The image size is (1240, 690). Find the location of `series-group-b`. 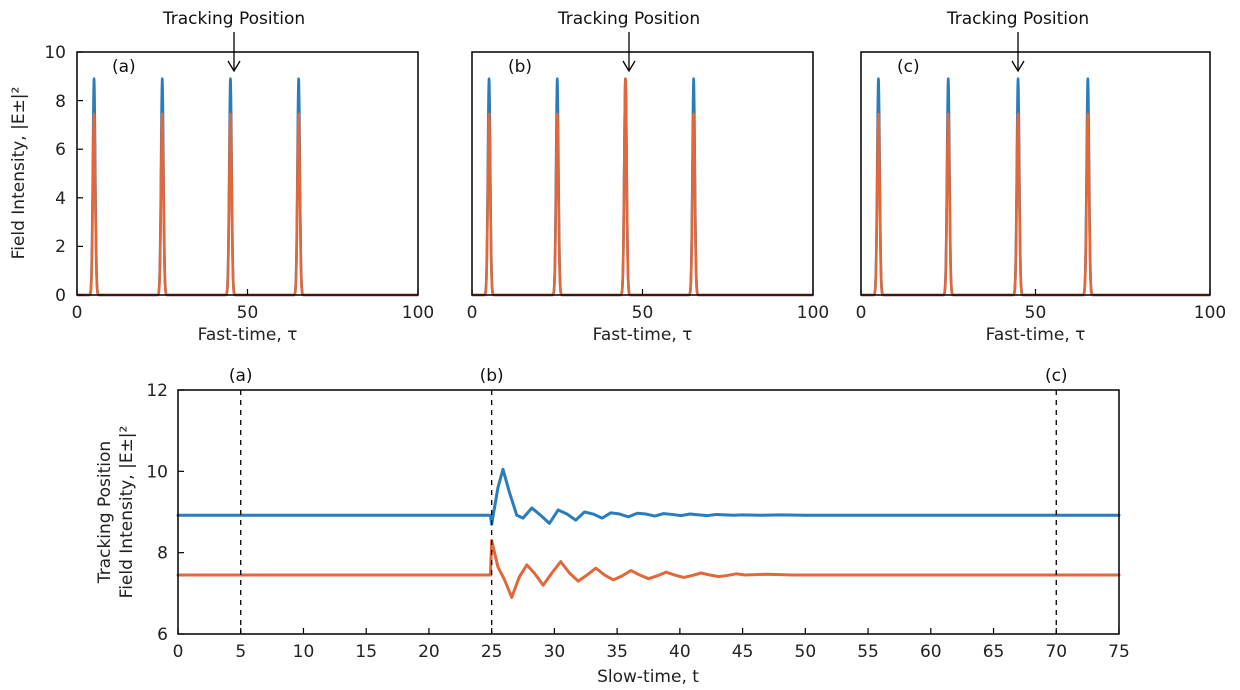

series-group-b is located at coordinates (642, 187).